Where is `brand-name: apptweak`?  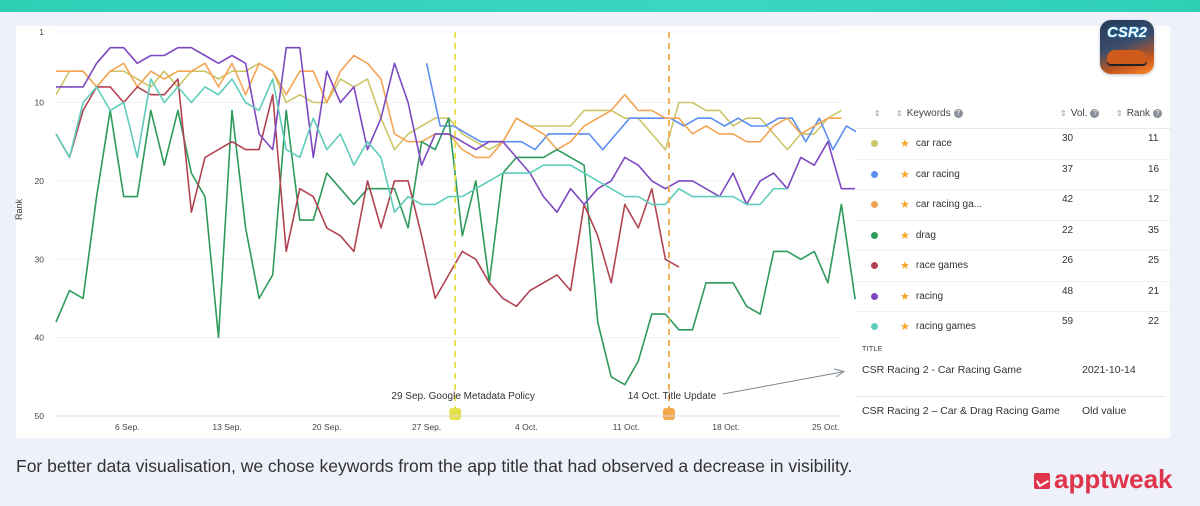 brand-name: apptweak is located at coordinates (1113, 479).